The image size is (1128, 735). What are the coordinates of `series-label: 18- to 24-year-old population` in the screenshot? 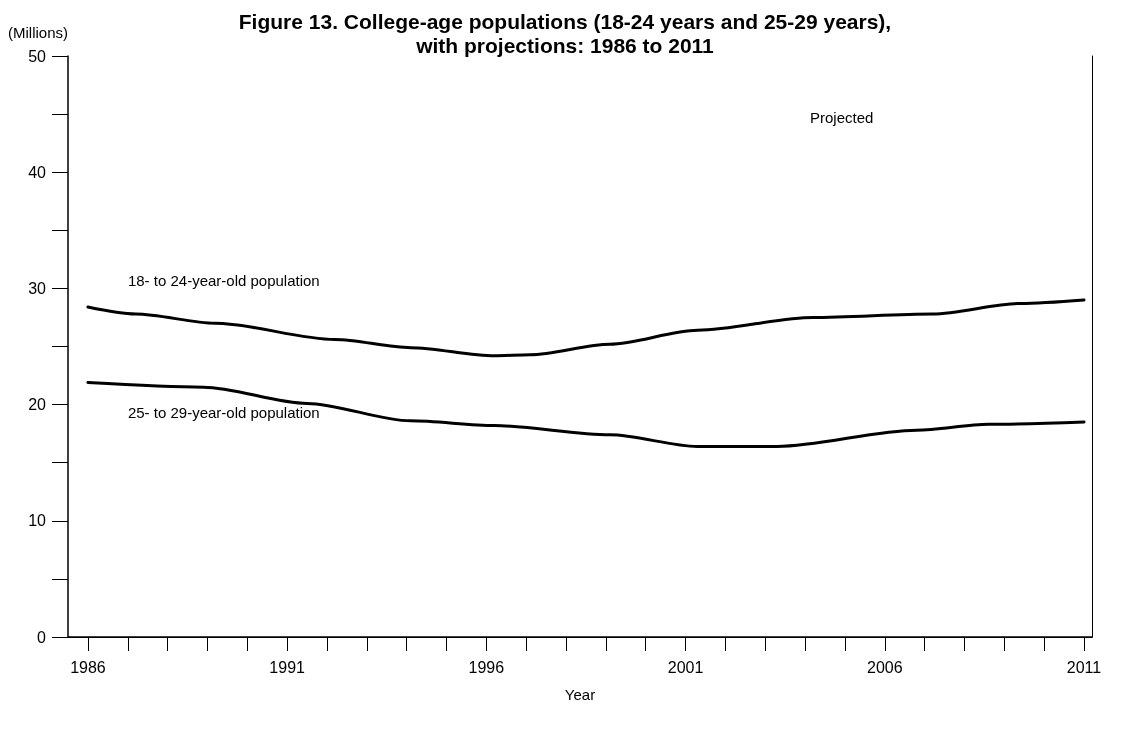 It's located at (223, 280).